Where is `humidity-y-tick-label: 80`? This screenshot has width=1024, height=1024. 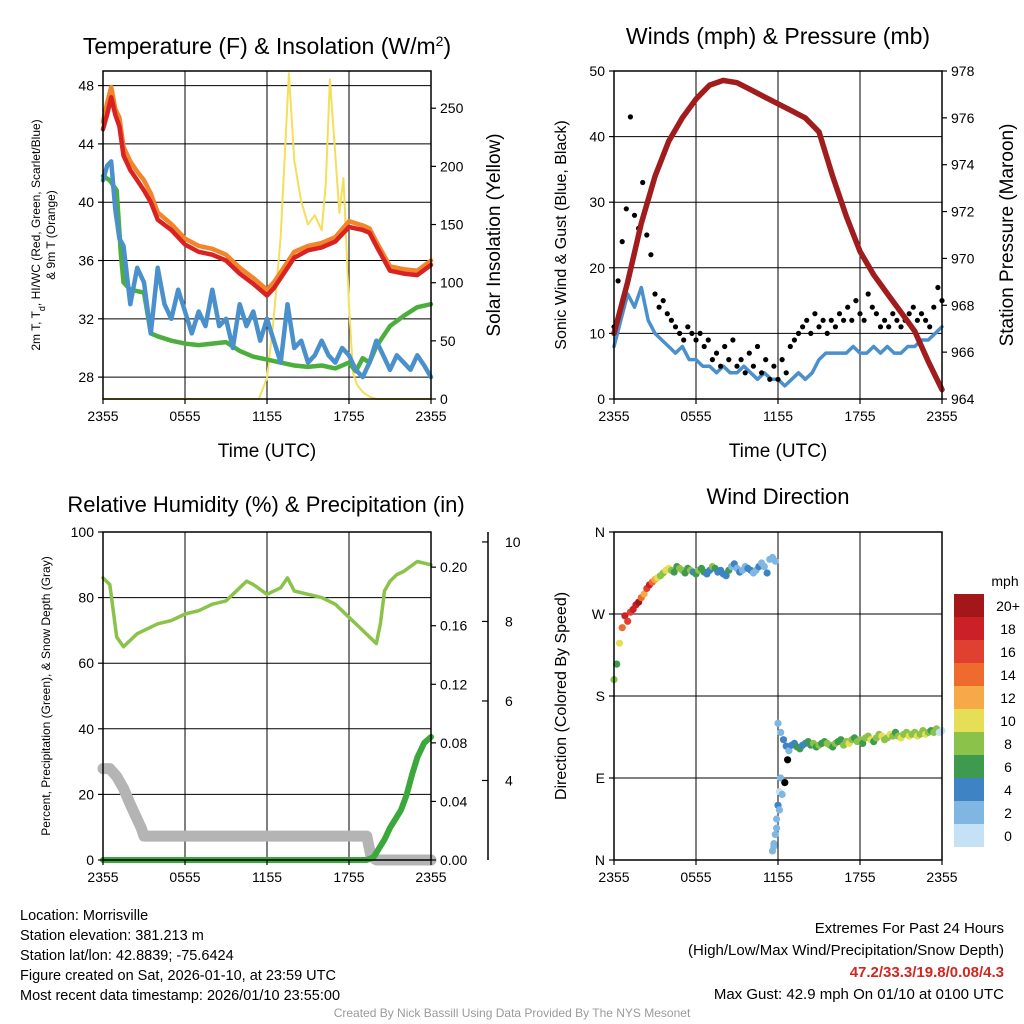 humidity-y-tick-label: 80 is located at coordinates (86, 598).